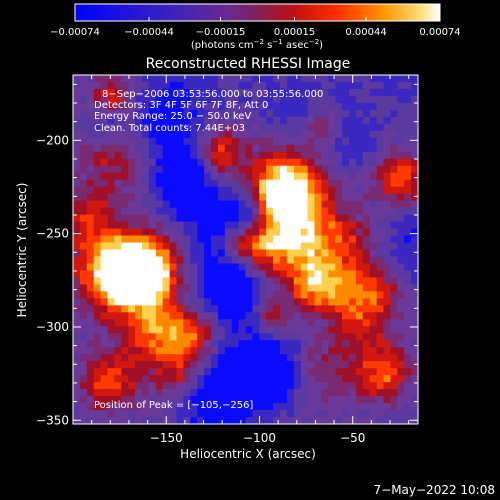 The width and height of the screenshot is (500, 500). I want to click on colorbar-frame, so click(257, 12).